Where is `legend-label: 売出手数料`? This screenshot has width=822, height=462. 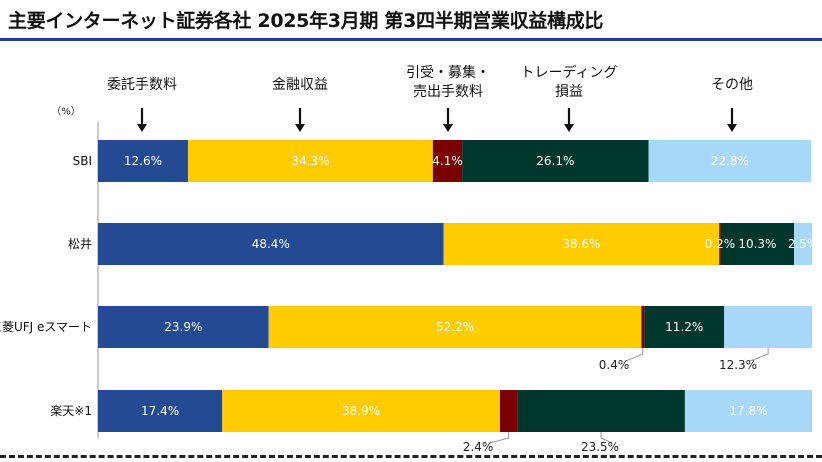 legend-label: 売出手数料 is located at coordinates (448, 92).